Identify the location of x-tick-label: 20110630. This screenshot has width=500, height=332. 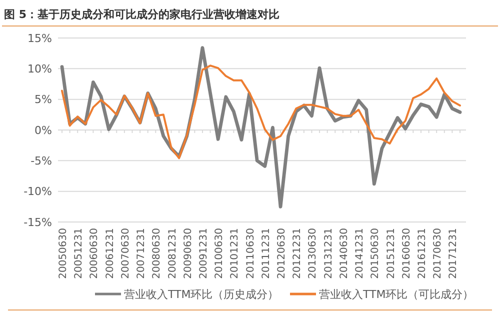
(250, 253).